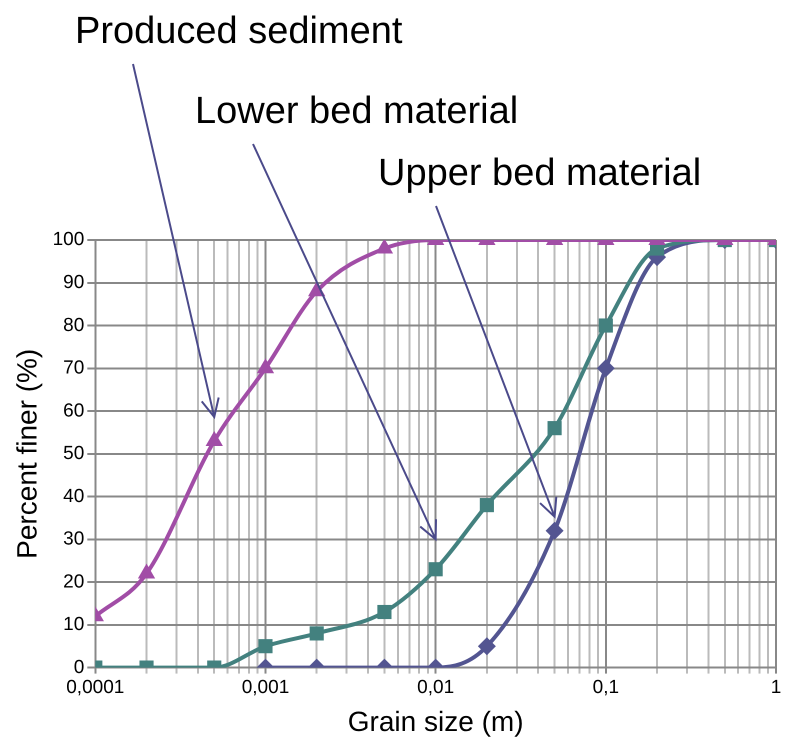 Image resolution: width=798 pixels, height=750 pixels. I want to click on y-tick-label: 100, so click(68, 239).